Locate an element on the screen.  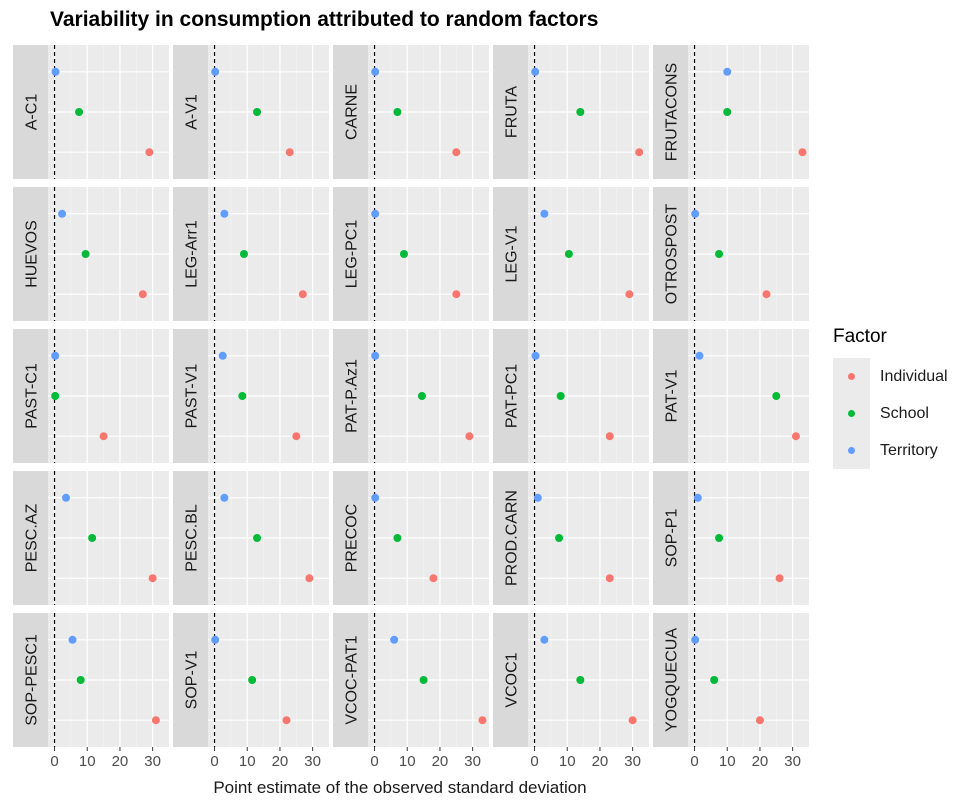
facet-label: VCOC1 is located at coordinates (512, 679).